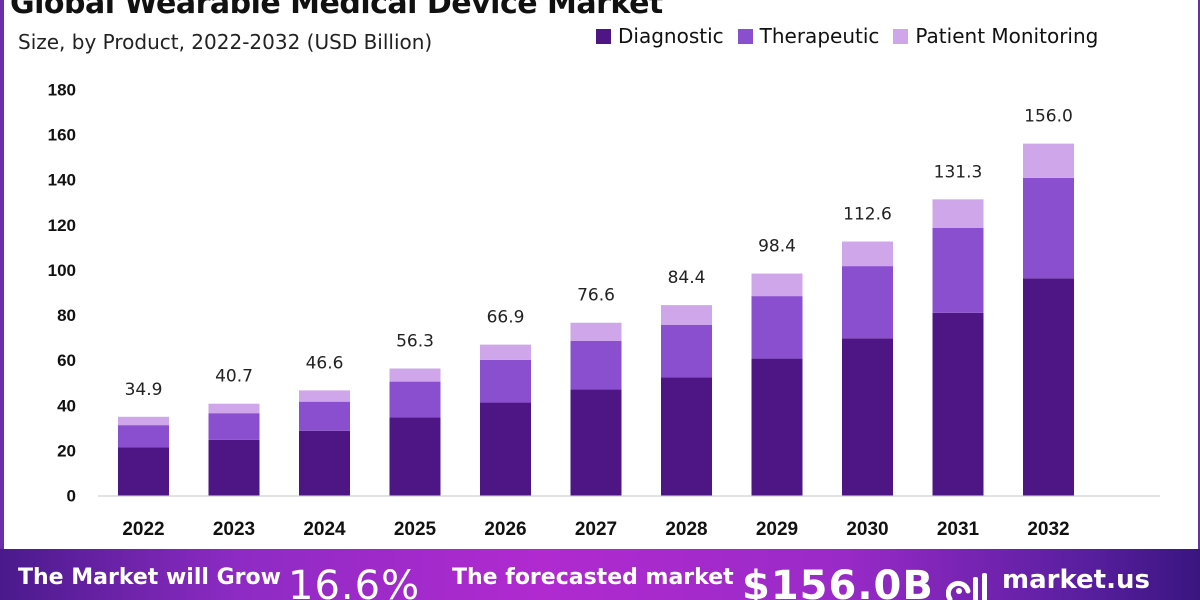  I want to click on bar-stack-2031, so click(958, 347).